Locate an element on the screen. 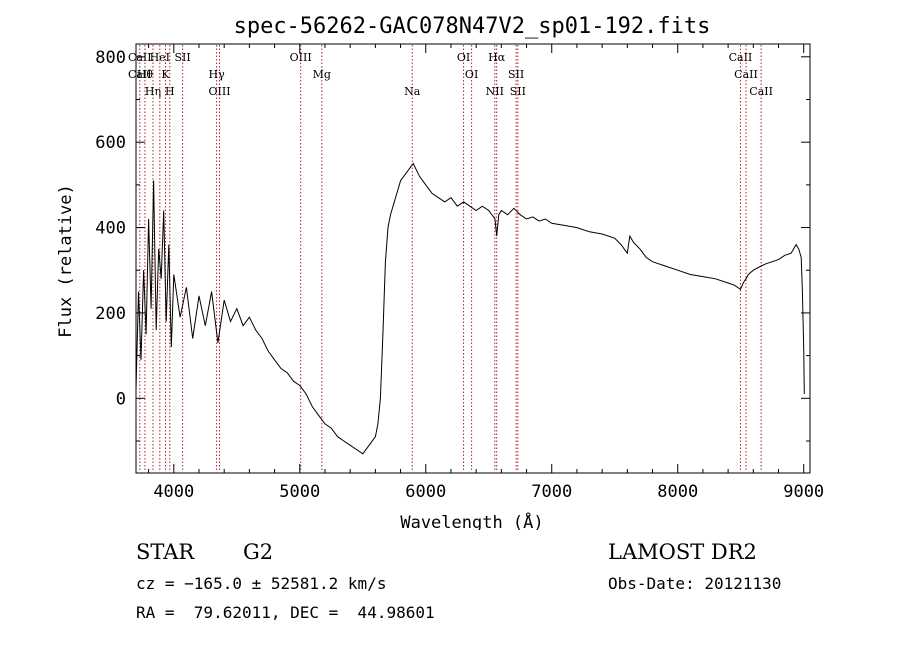  line-marker-label: Na is located at coordinates (412, 91).